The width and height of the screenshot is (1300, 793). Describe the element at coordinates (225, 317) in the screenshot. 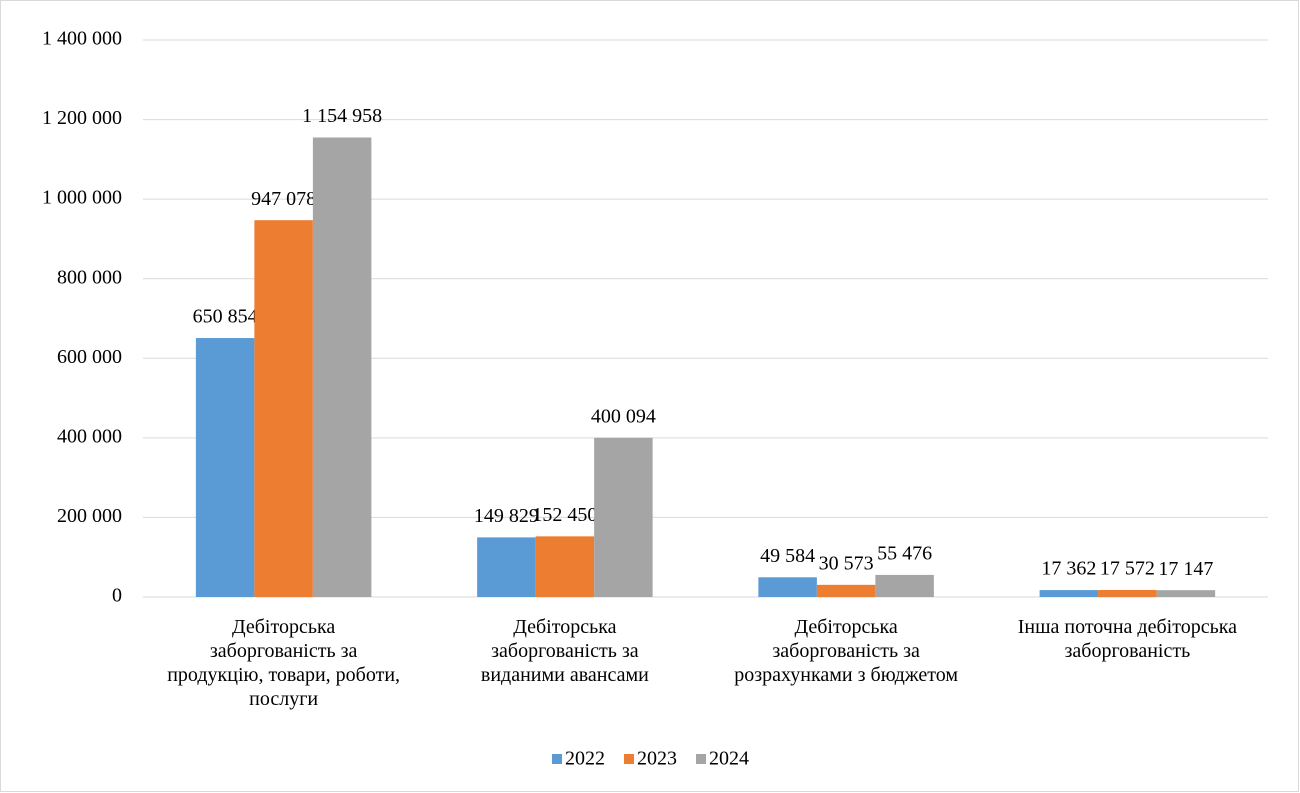

I see `data-label: 650 854` at that location.